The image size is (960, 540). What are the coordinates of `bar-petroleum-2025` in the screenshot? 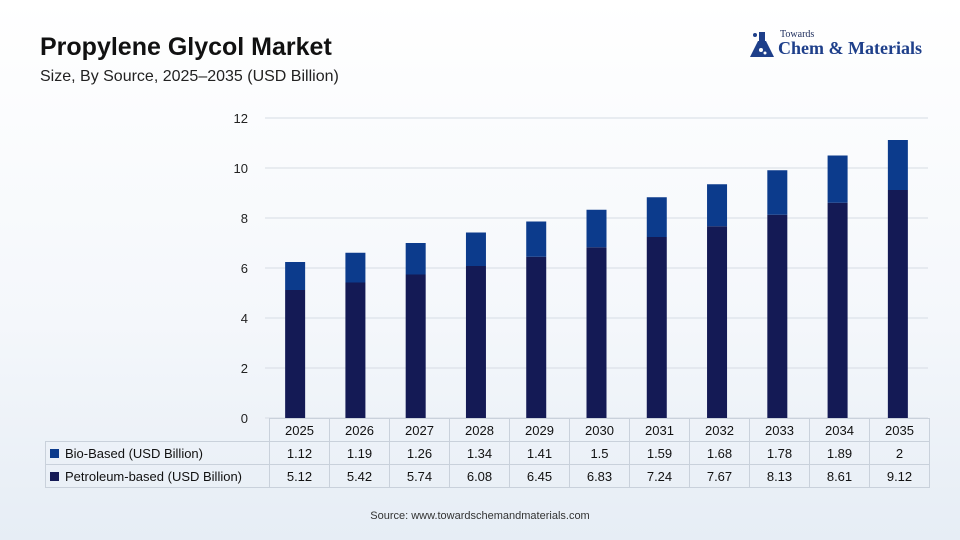 It's located at (295, 354).